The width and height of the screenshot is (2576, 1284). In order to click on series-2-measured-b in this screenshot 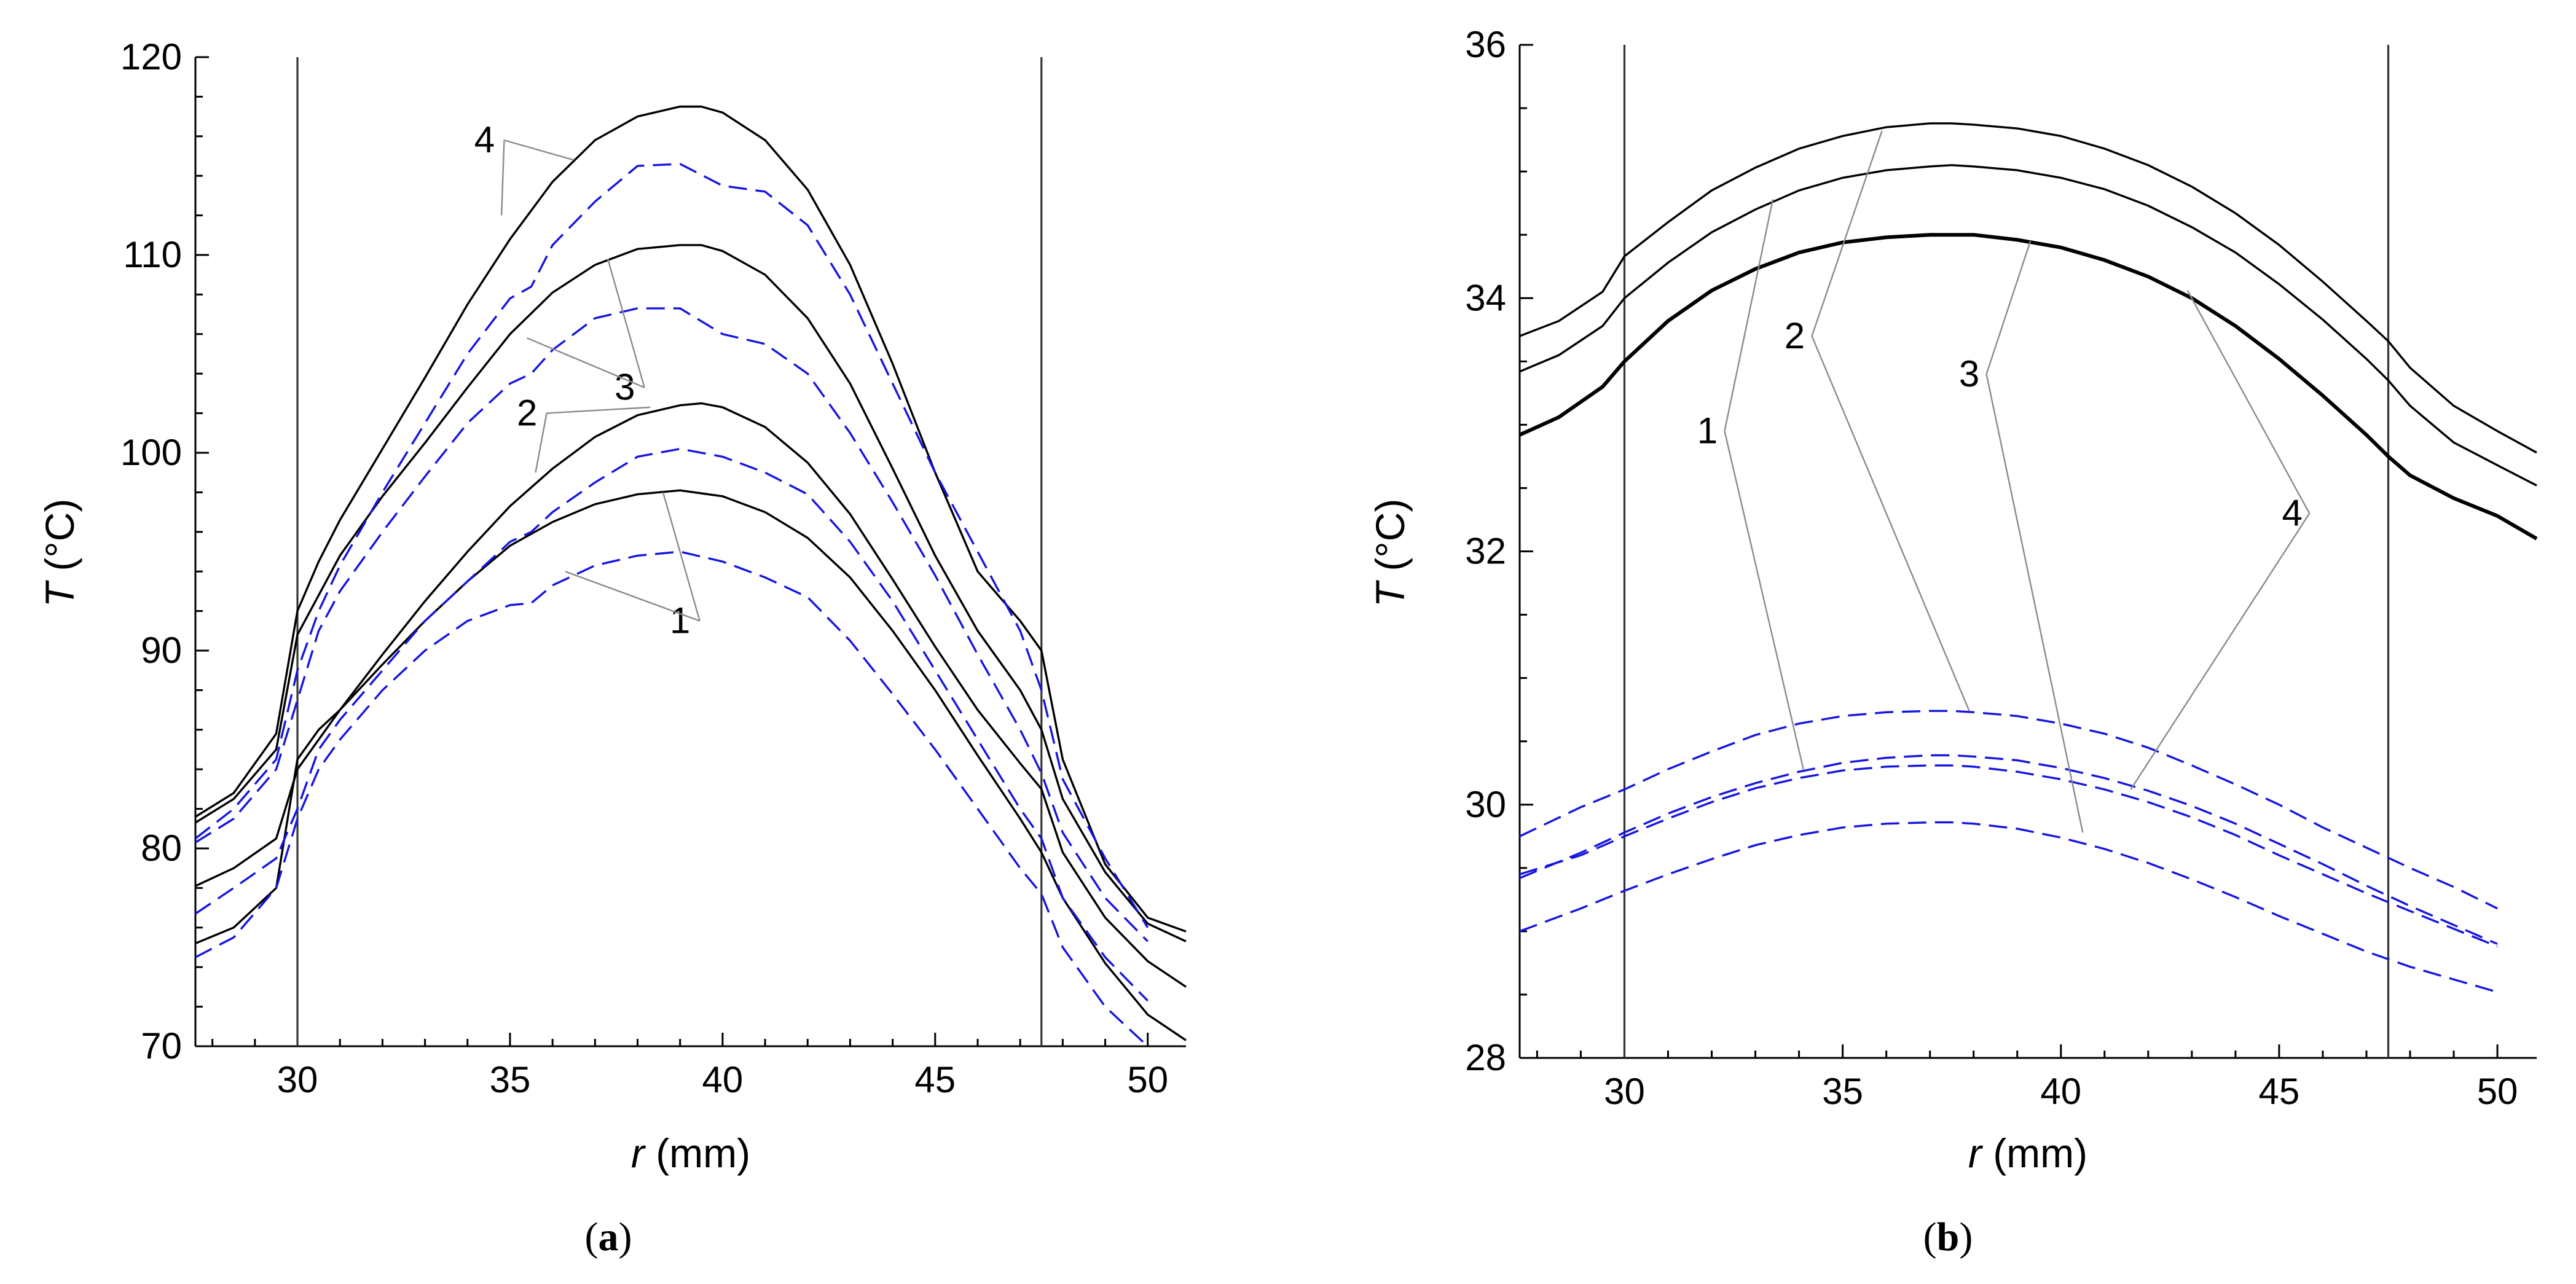, I will do `click(2008, 849)`.